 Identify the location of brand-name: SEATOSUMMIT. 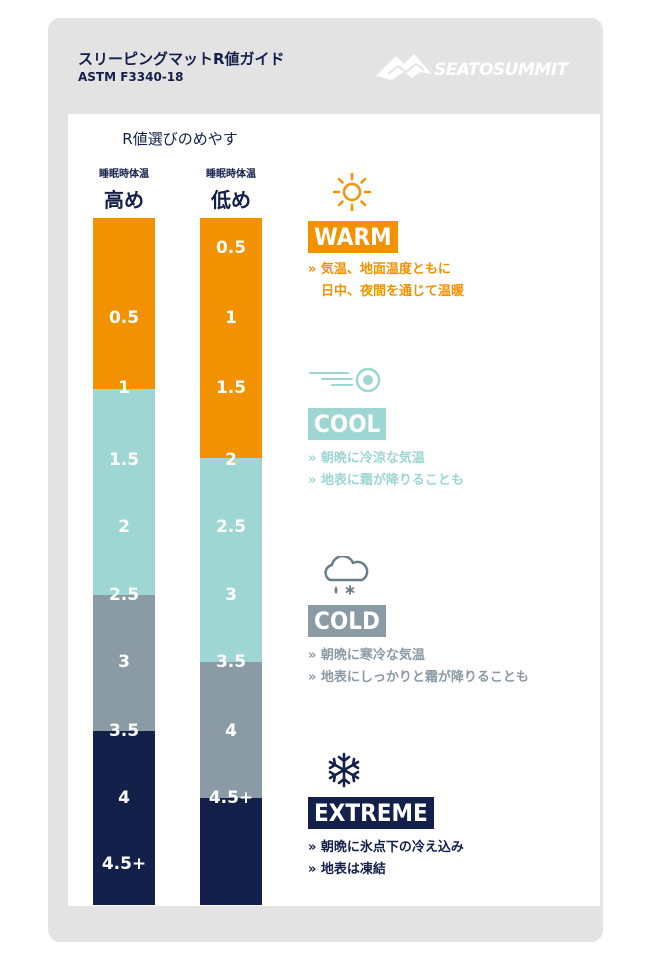
(501, 70).